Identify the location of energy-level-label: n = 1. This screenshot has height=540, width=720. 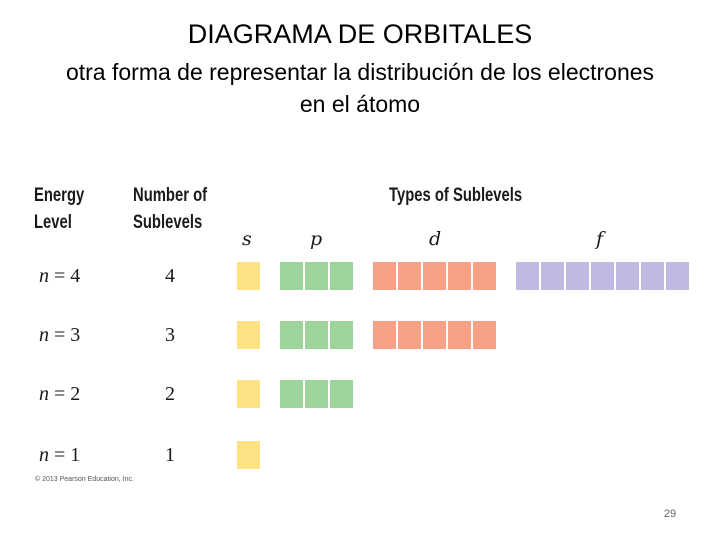
(60, 455).